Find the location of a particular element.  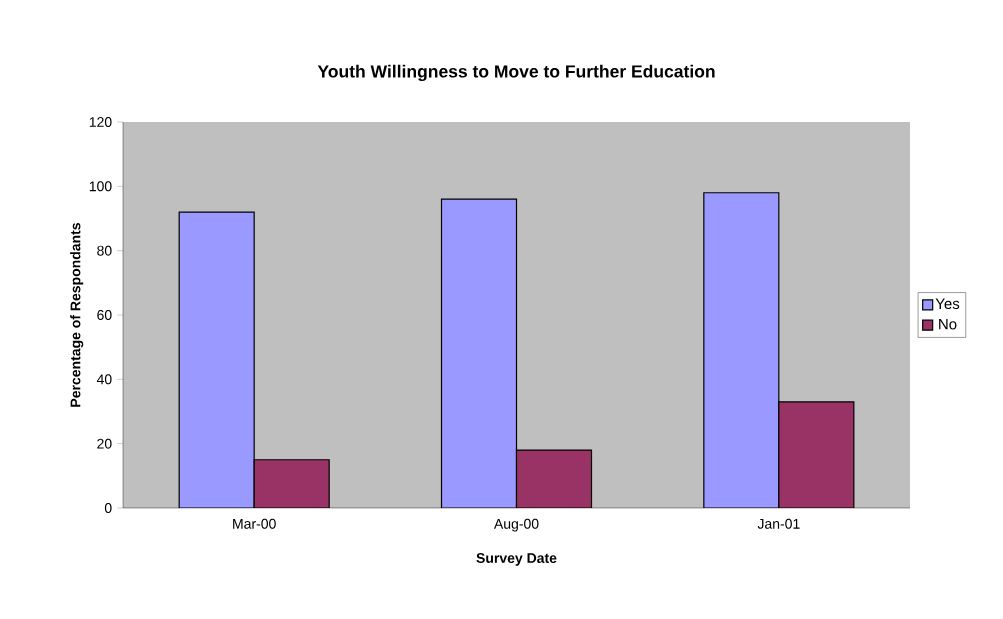

x-tick-label: Mar-00 is located at coordinates (254, 523).